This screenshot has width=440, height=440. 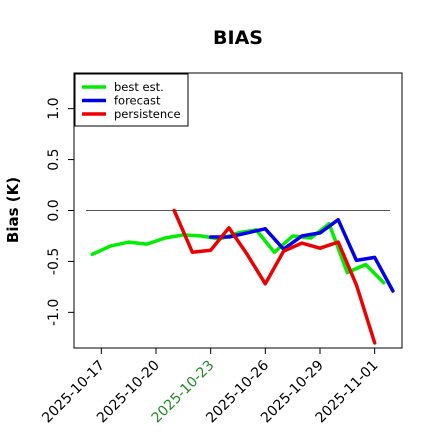 I want to click on y-axis: -1.0 -0.5 0.0 0.5 1.0, so click(x=60, y=212).